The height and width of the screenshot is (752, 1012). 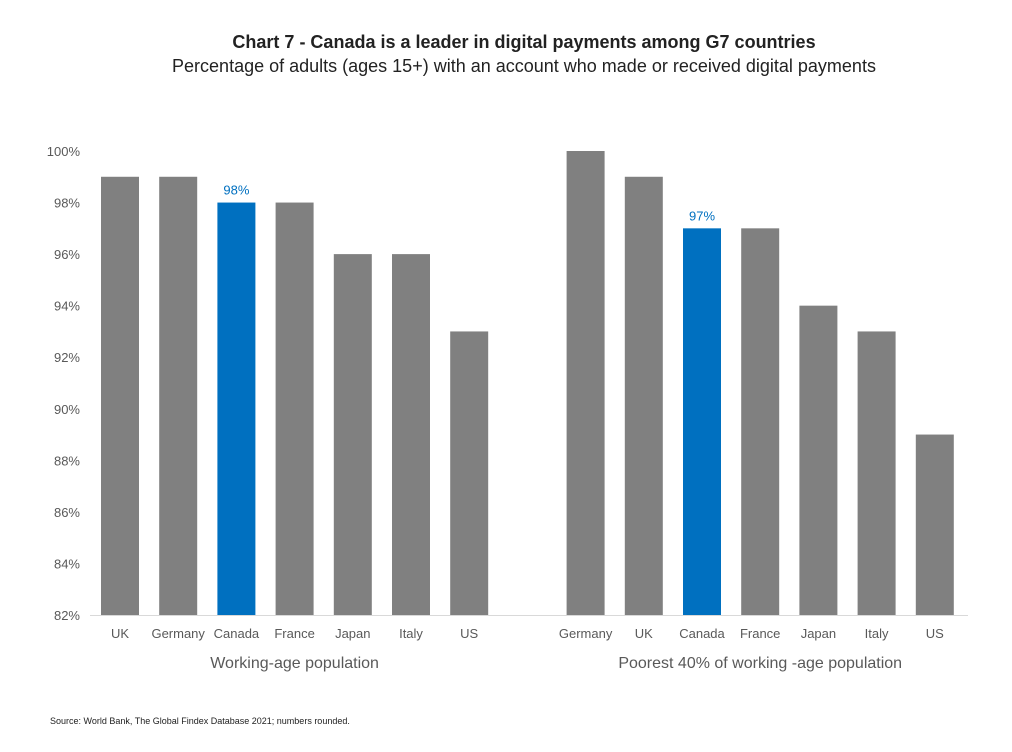 What do you see at coordinates (67, 460) in the screenshot?
I see `y-tick-label: 88%` at bounding box center [67, 460].